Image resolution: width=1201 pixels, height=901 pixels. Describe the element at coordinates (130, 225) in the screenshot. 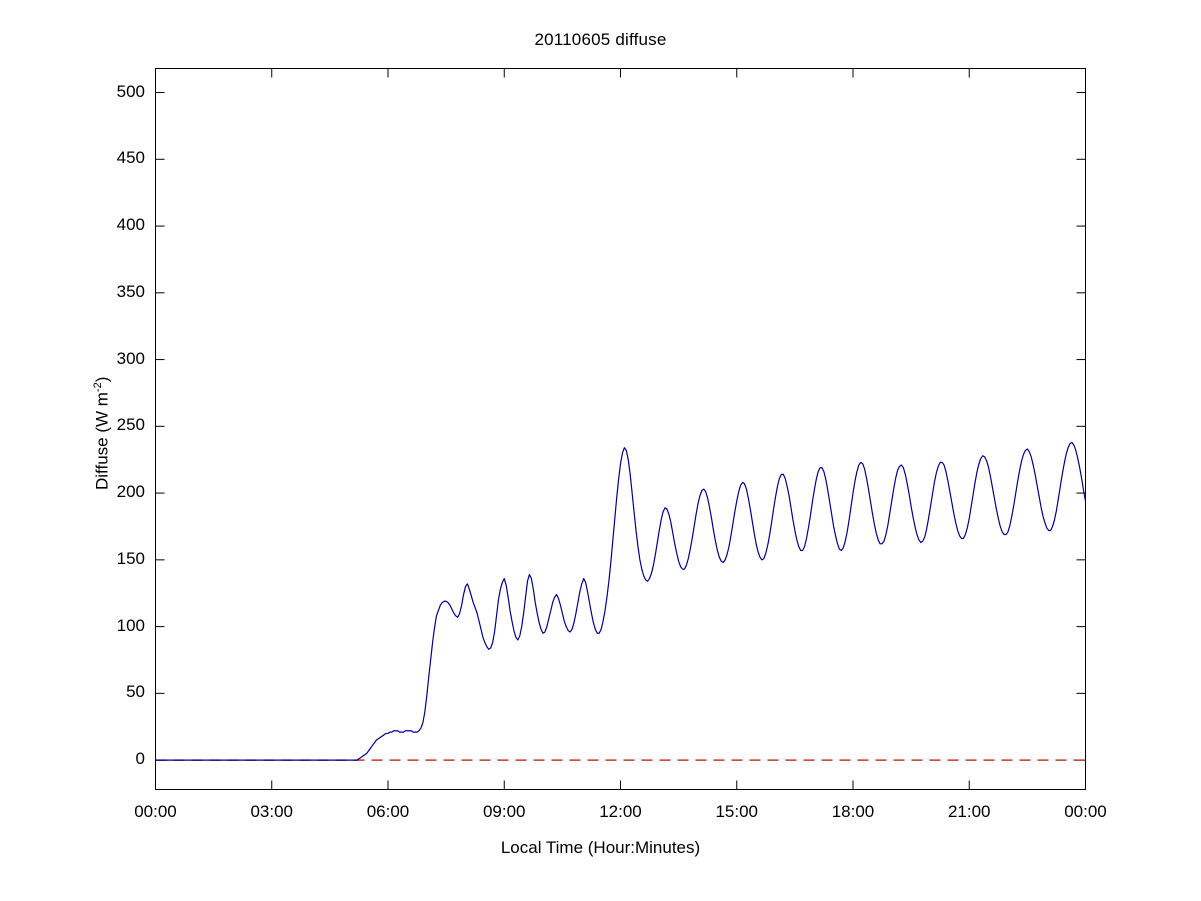

I see `y-tick-label: 400` at that location.